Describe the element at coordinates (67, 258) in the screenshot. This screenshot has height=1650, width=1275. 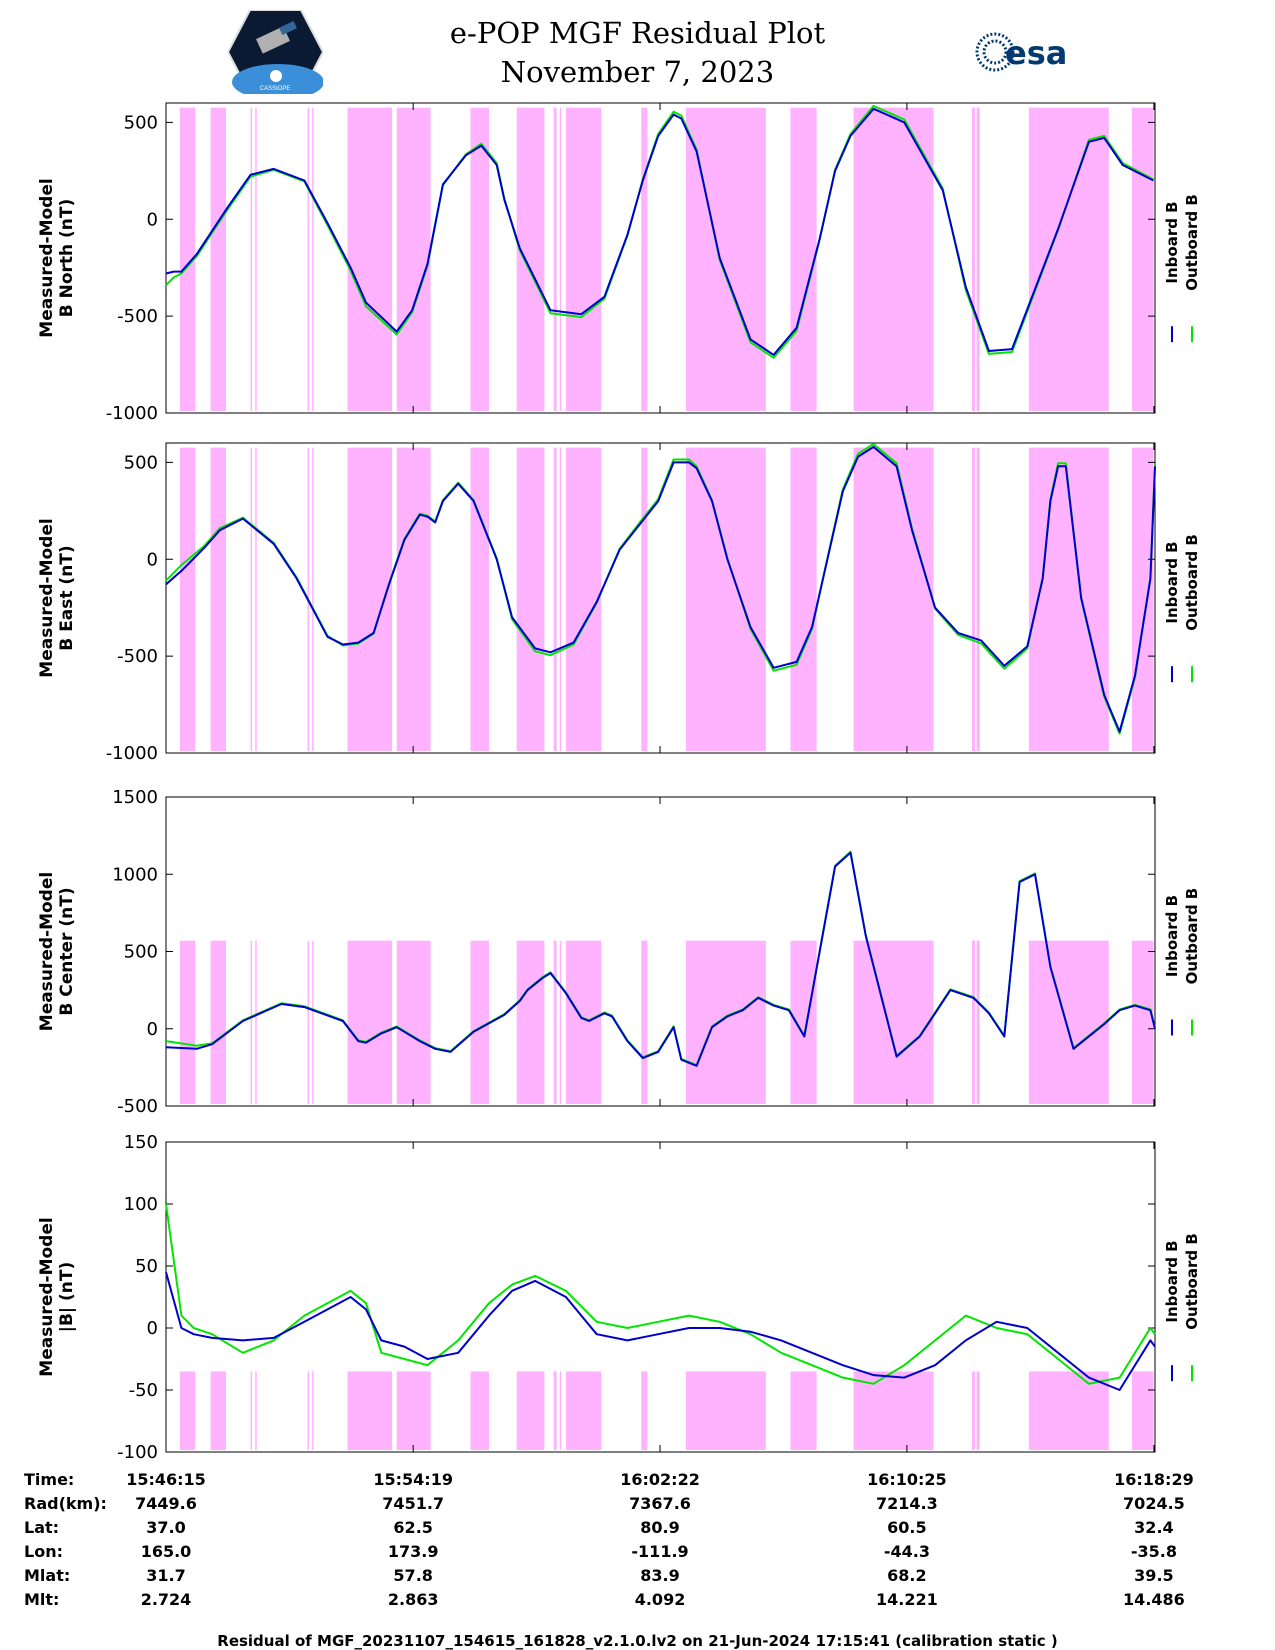
I see `y-axis-label-line: B North (nT)` at that location.